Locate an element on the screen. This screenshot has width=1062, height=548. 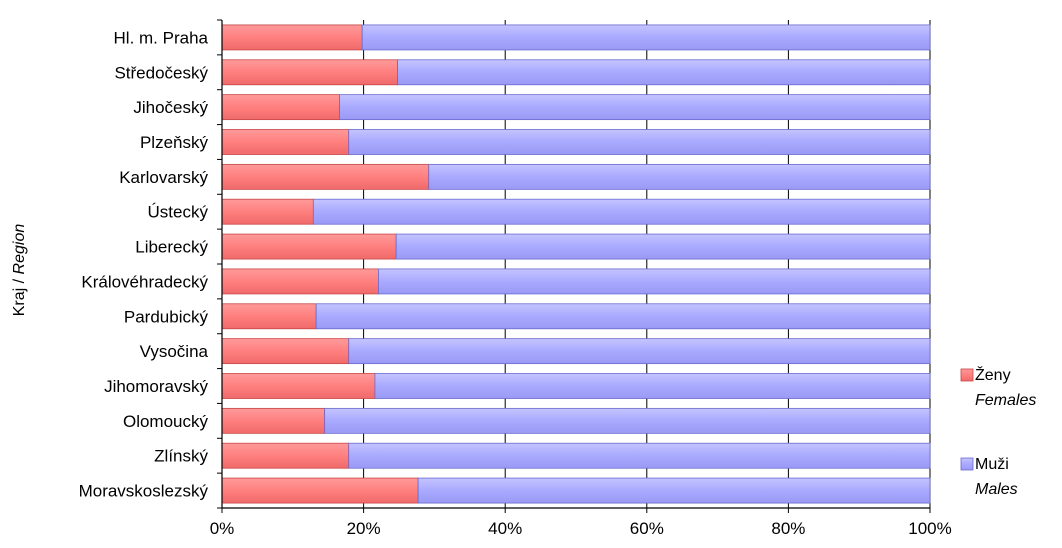
legend-label-females-en: Females is located at coordinates (1005, 400).